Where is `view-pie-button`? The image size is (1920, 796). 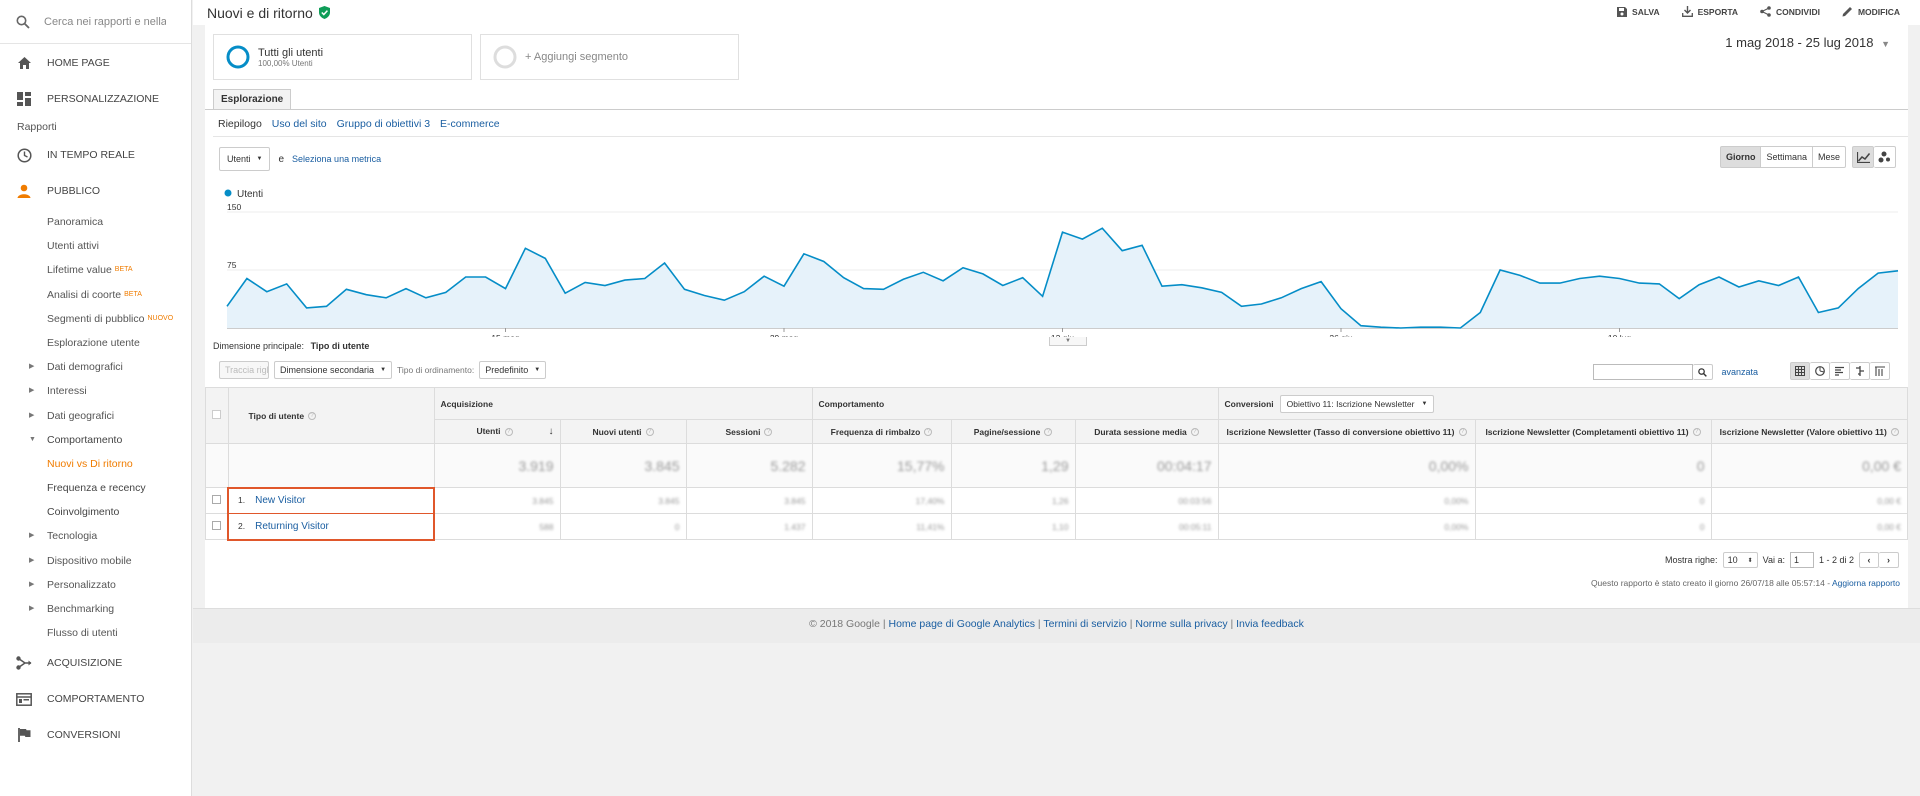 view-pie-button is located at coordinates (1820, 371).